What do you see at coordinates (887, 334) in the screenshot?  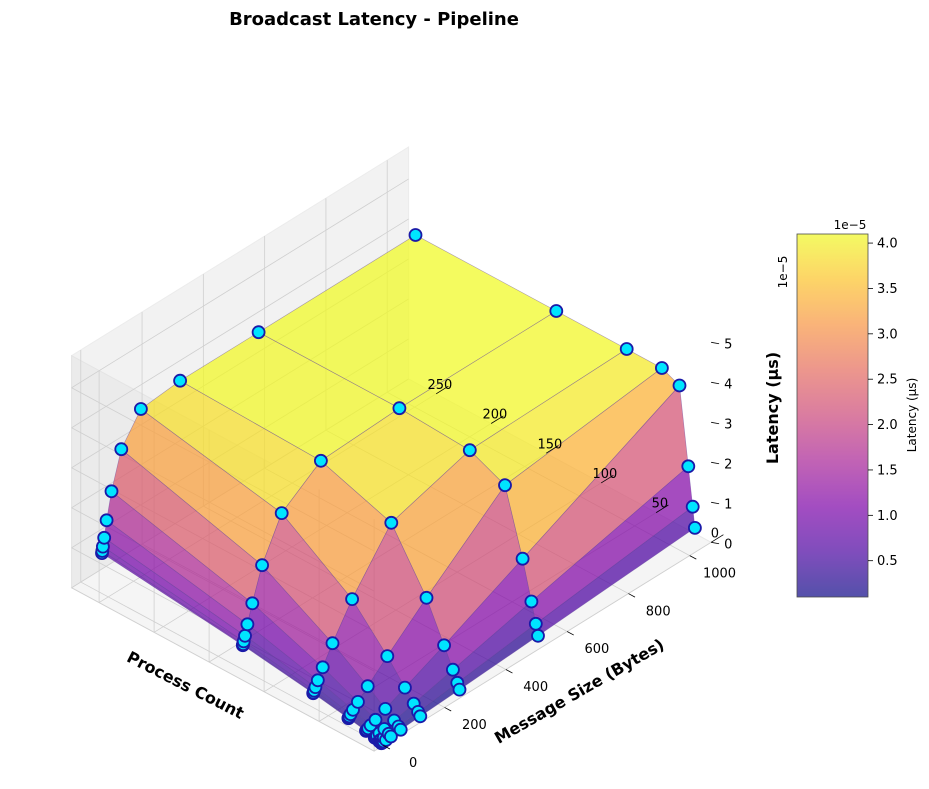 I see `colorbar-tick-label: 3.0` at bounding box center [887, 334].